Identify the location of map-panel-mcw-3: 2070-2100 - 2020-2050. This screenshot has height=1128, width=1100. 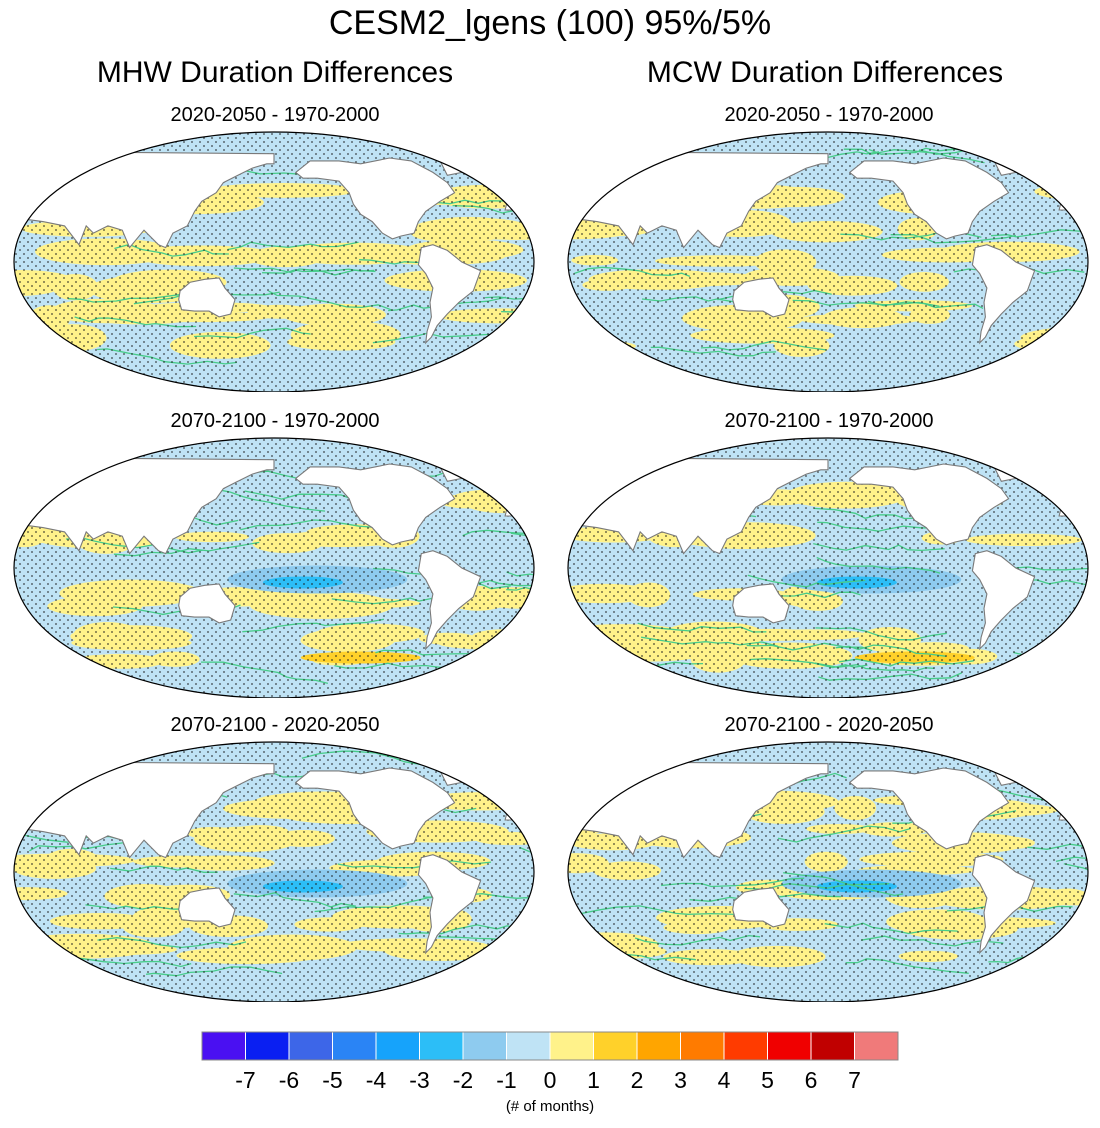
(829, 859).